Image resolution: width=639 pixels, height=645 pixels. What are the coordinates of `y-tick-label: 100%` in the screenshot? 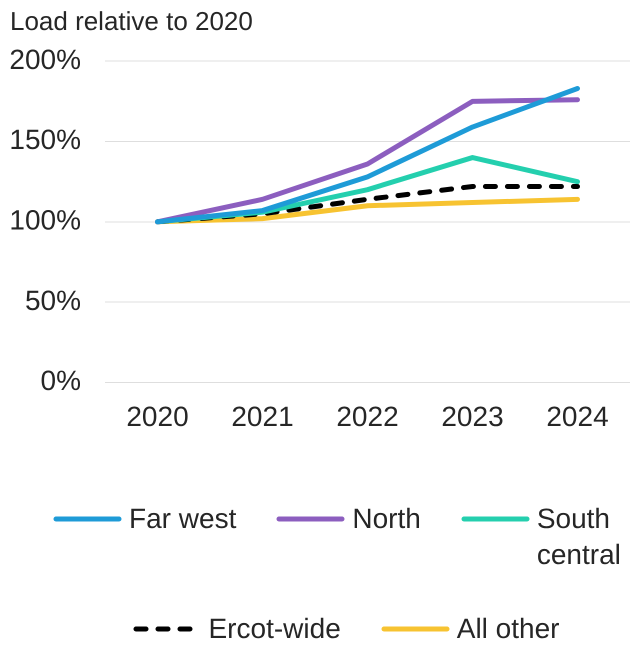 It's located at (45, 220).